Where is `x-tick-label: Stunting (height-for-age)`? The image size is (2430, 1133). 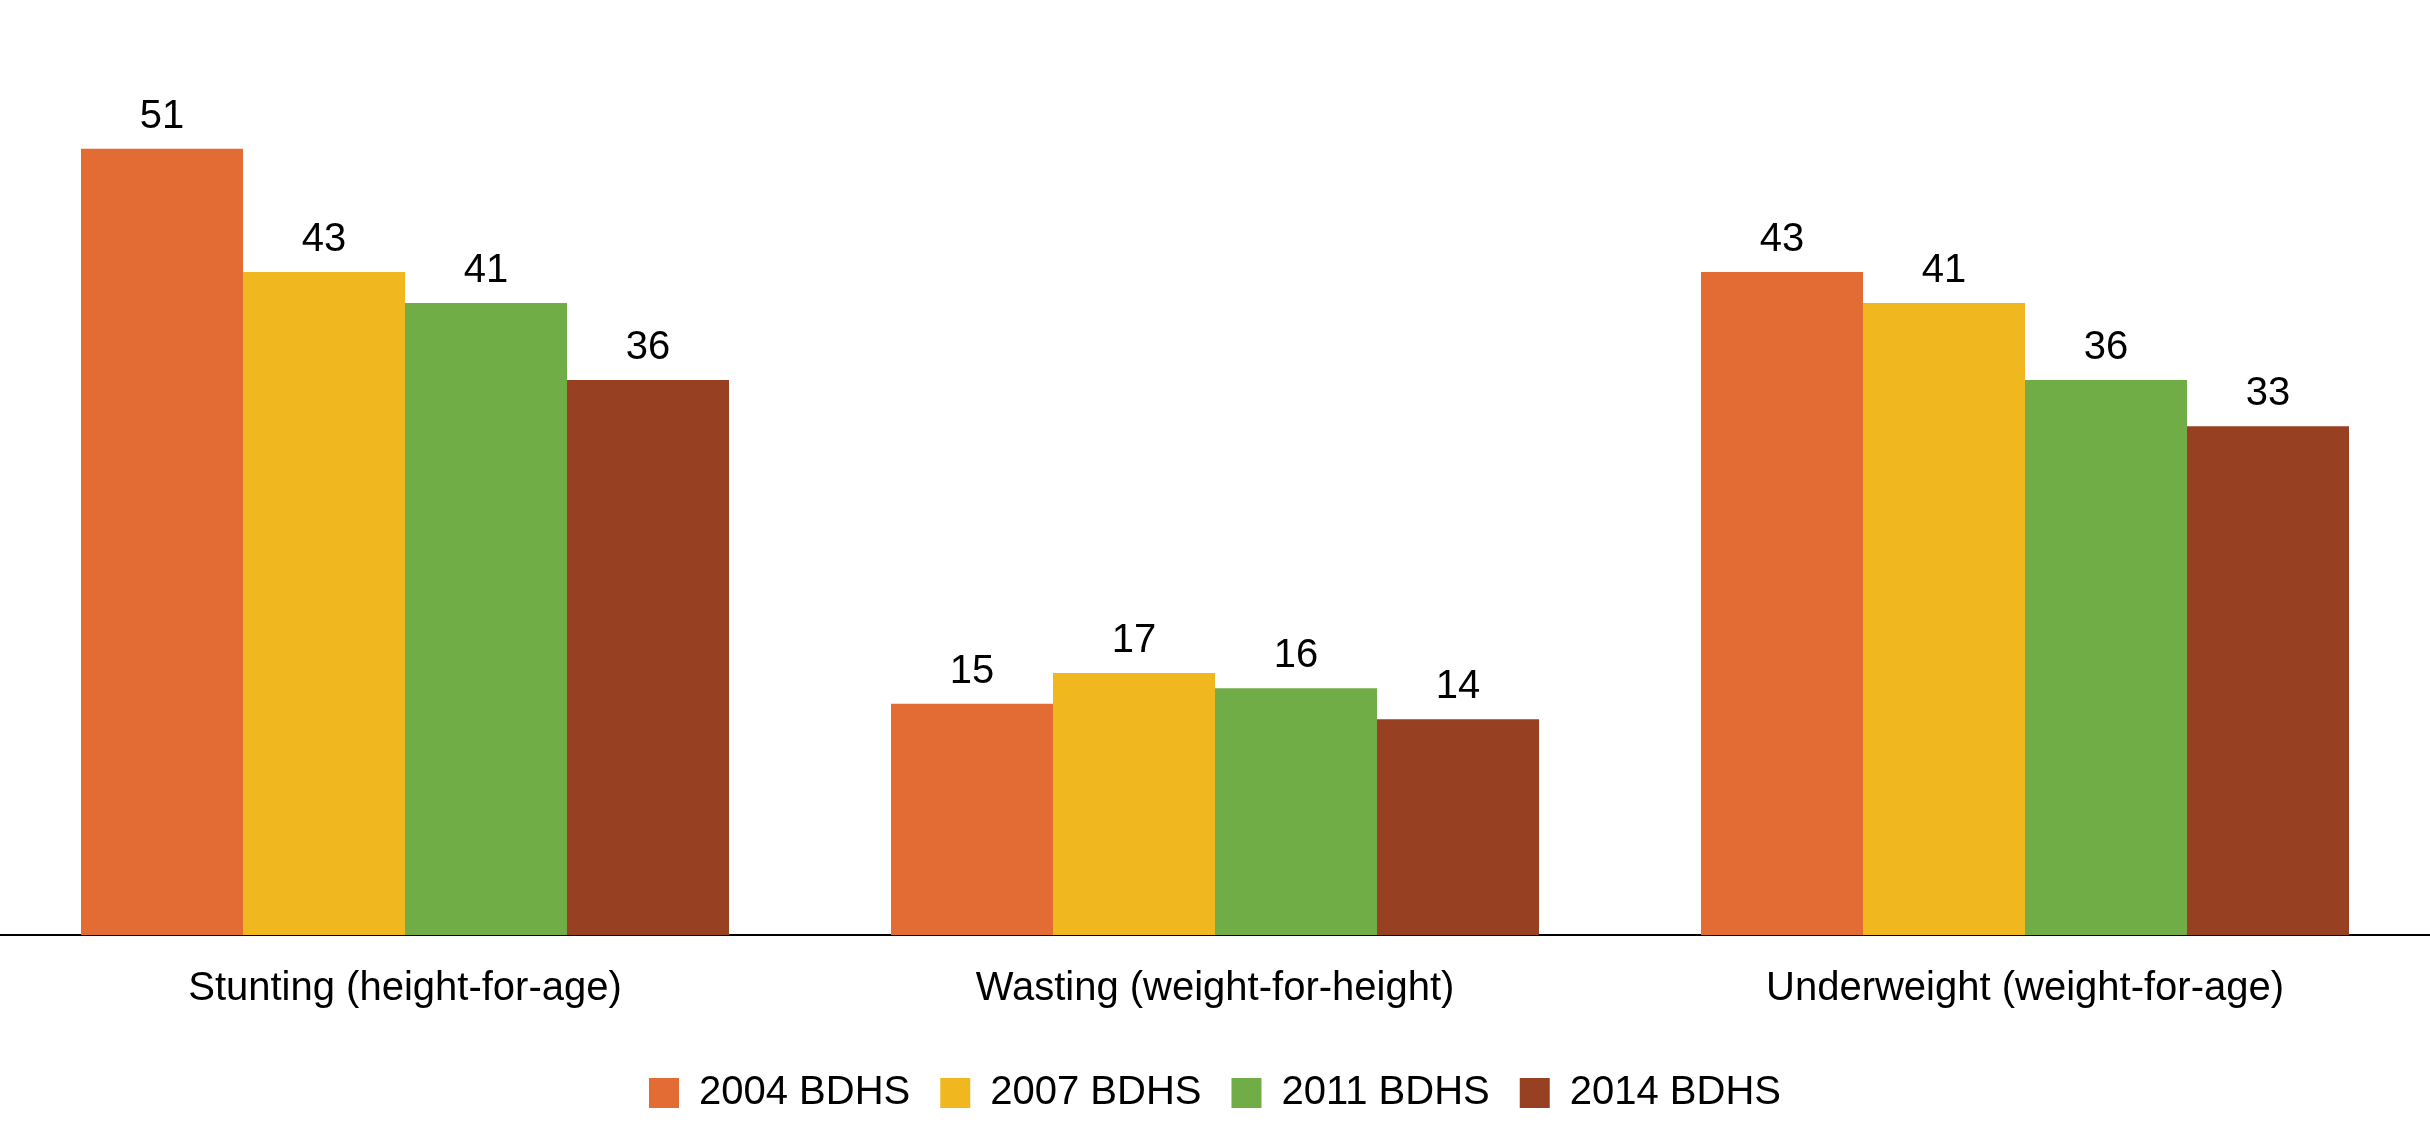 x-tick-label: Stunting (height-for-age) is located at coordinates (405, 986).